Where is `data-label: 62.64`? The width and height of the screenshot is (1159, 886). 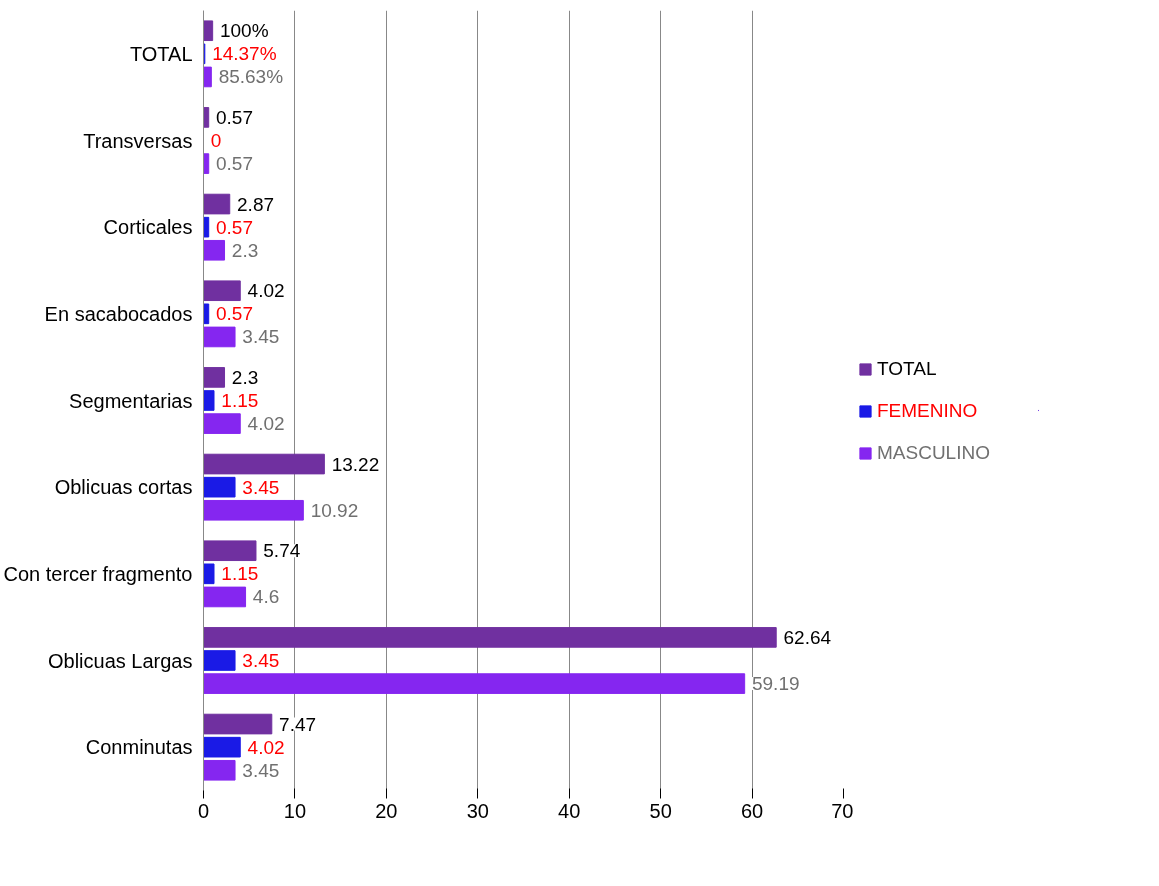 data-label: 62.64 is located at coordinates (807, 637).